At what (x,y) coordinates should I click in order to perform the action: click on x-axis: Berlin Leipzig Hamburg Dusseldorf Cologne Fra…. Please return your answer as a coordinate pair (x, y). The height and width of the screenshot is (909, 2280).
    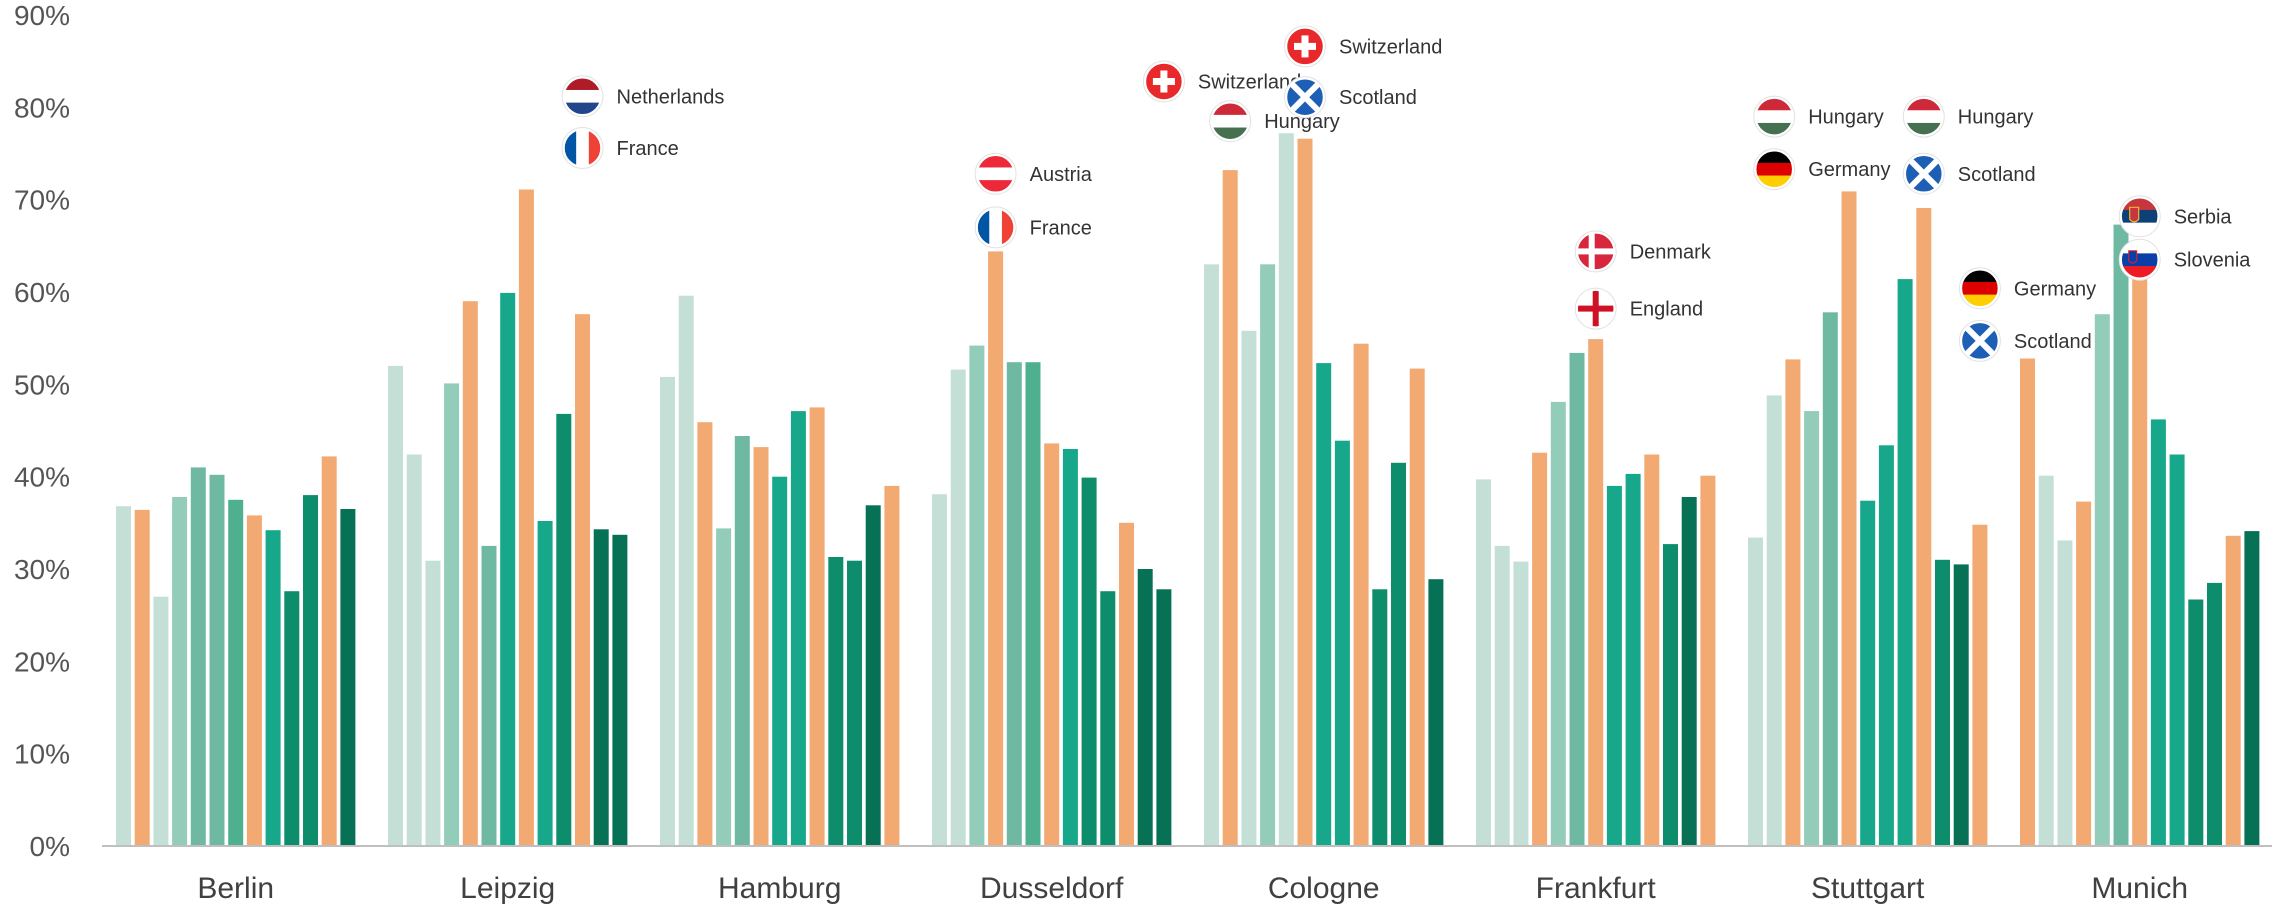
    Looking at the image, I should click on (1192, 888).